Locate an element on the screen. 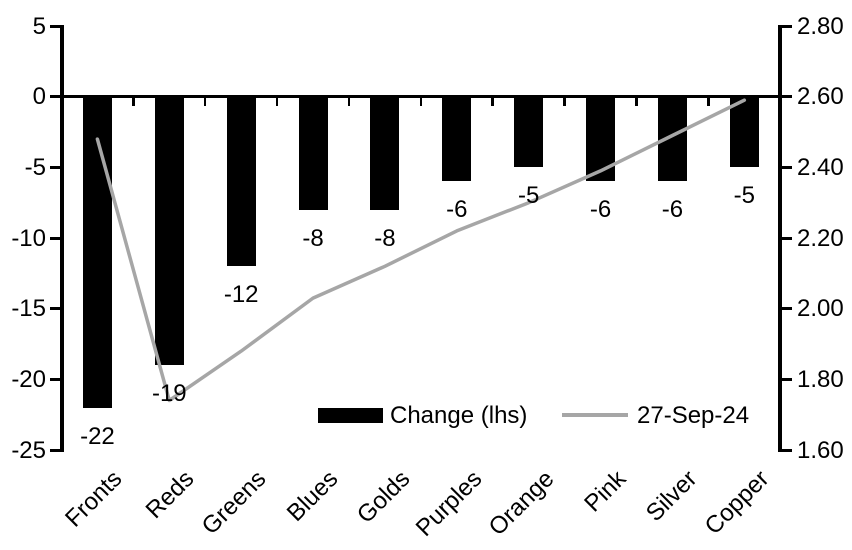  left-axis-tick-label: 0 is located at coordinates (39, 97).